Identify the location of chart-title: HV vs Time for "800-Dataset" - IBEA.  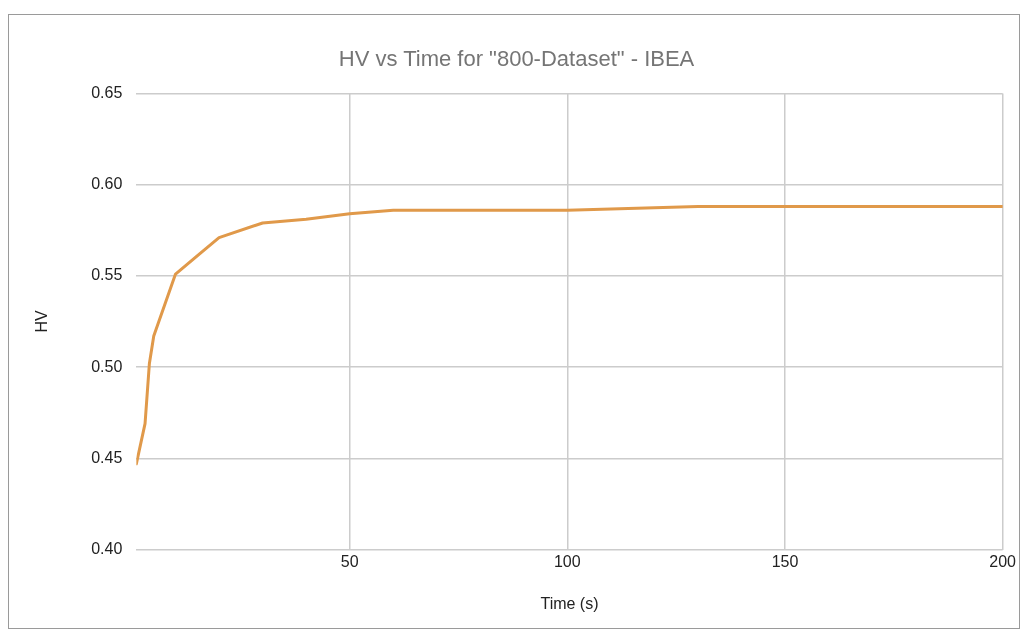
(516, 59).